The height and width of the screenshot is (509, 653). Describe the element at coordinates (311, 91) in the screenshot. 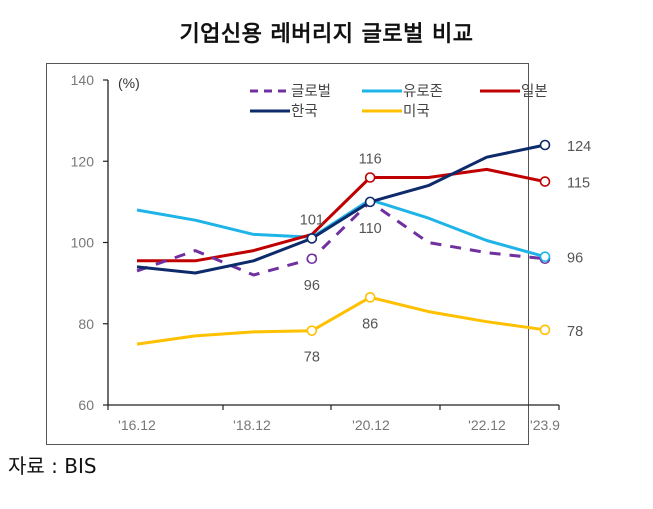

I see `legend-label: 글로벌` at that location.